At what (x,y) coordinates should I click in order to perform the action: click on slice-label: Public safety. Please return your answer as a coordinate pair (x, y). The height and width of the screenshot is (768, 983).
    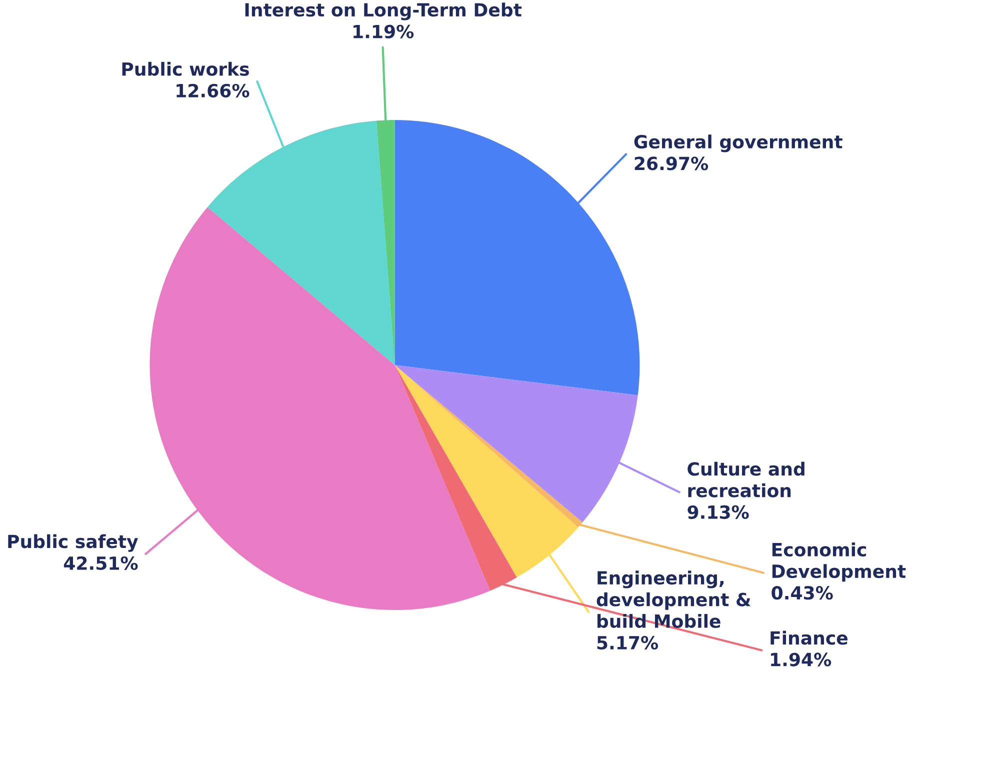
    Looking at the image, I should click on (73, 543).